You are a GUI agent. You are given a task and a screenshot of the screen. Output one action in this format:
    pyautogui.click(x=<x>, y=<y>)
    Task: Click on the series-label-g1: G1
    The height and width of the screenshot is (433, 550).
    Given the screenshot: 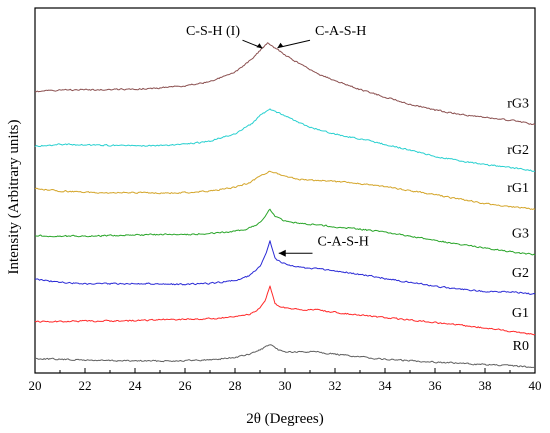 What is the action you would take?
    pyautogui.click(x=520, y=313)
    